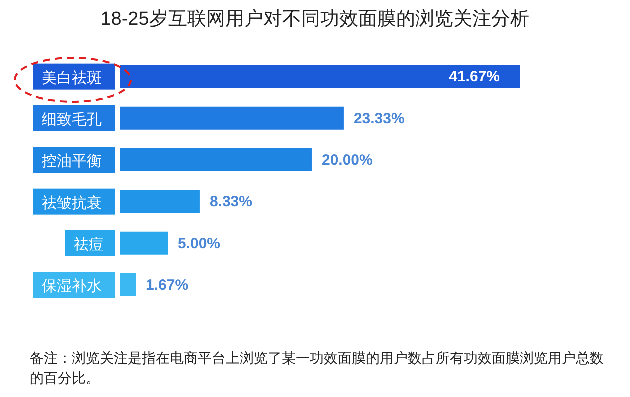  Describe the element at coordinates (167, 285) in the screenshot. I see `data-label: 1.67%` at that location.